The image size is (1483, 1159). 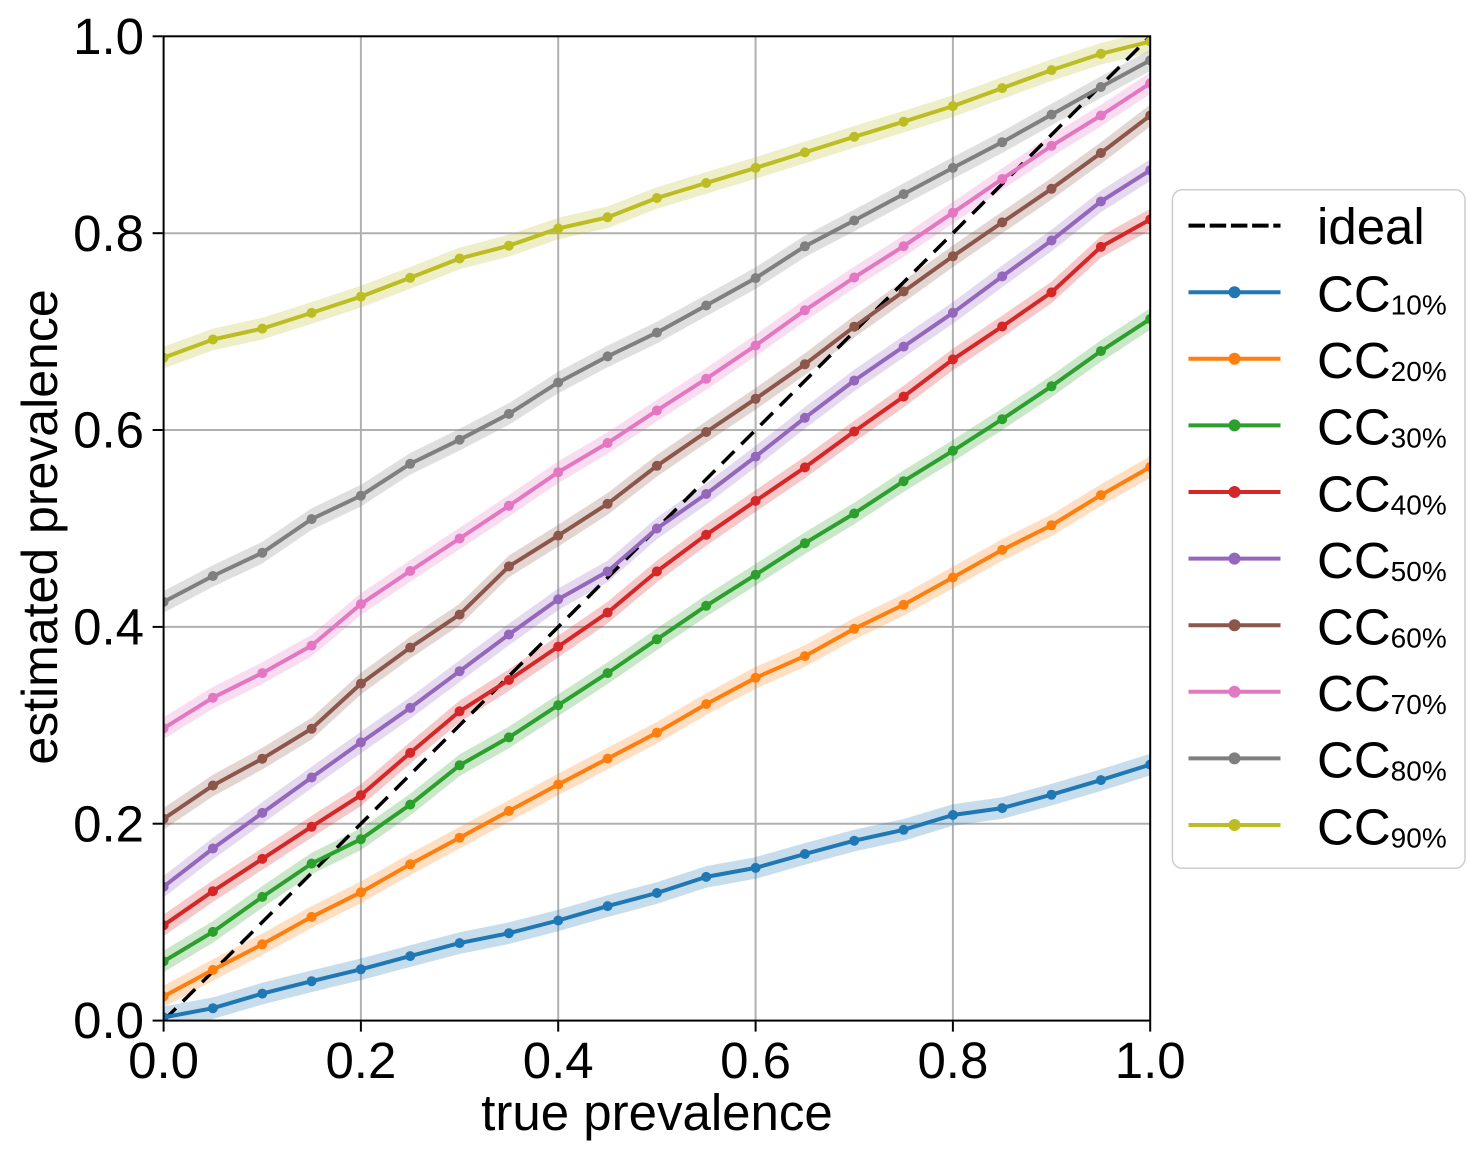 I want to click on svg-text: estimated prevalence, so click(x=40, y=526).